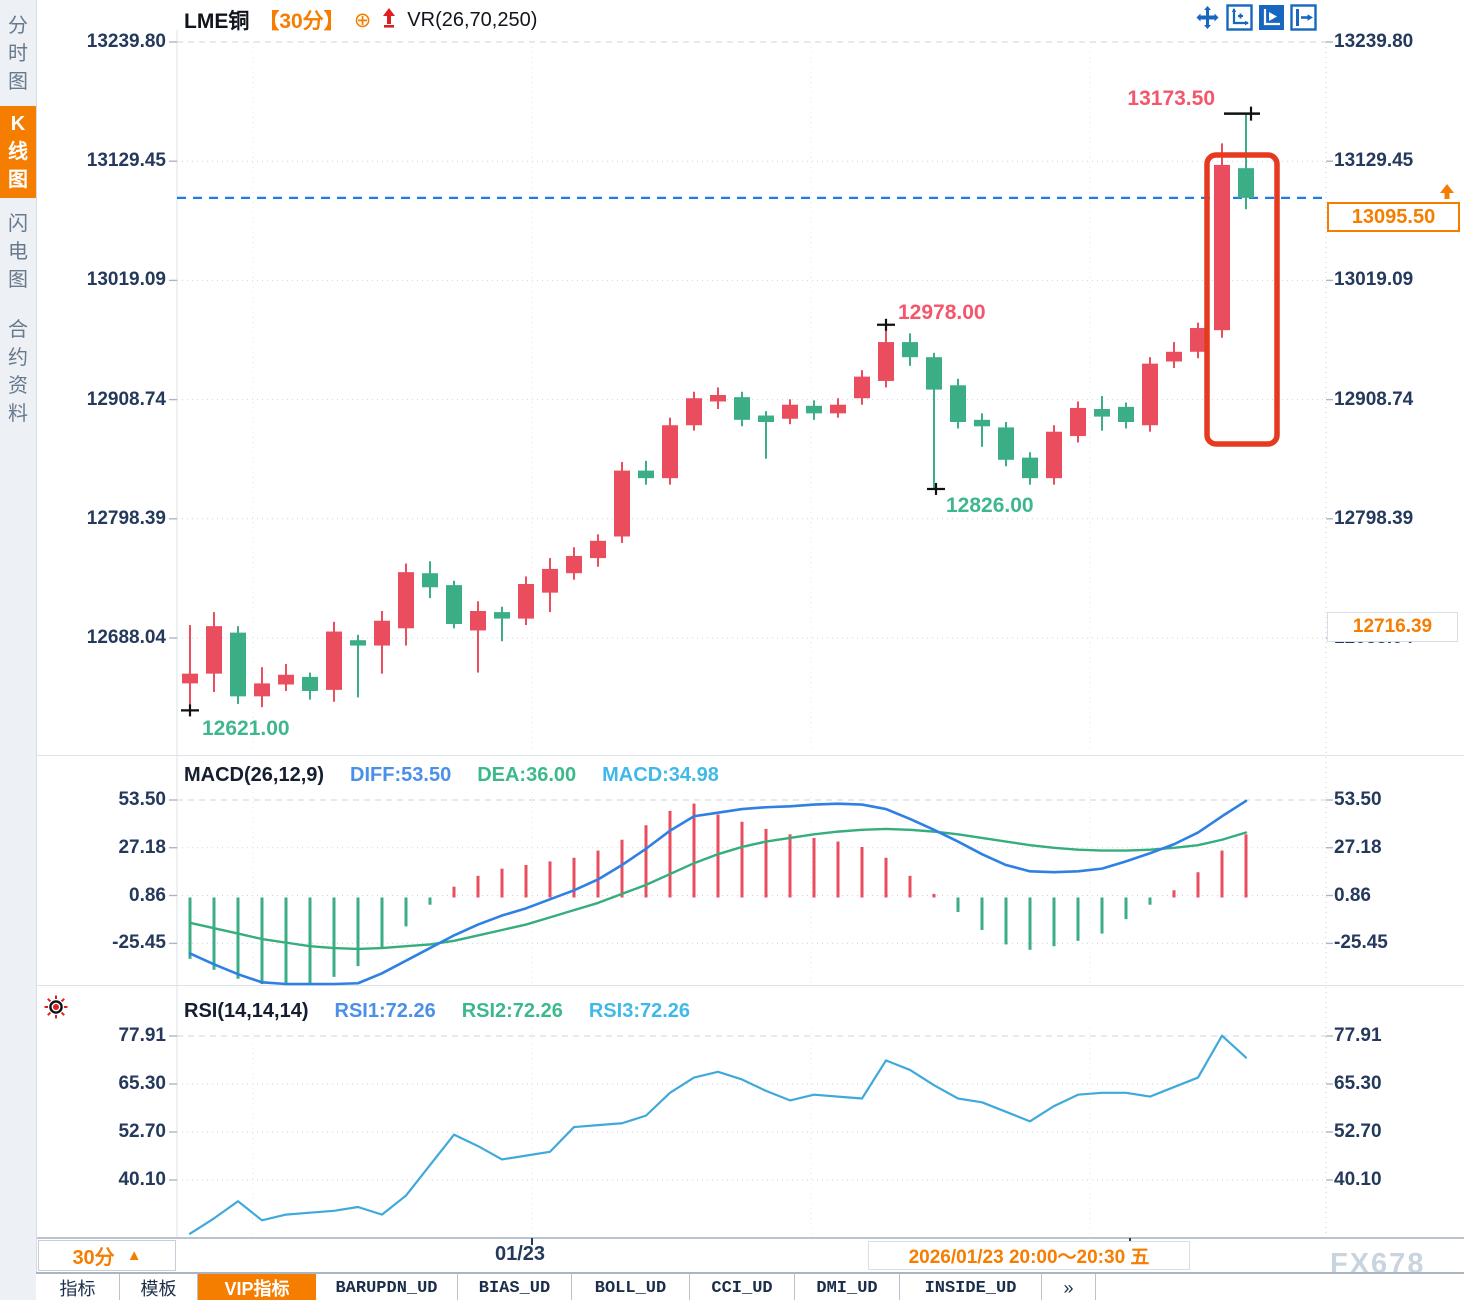 This screenshot has width=1464, height=1300. What do you see at coordinates (18, 330) in the screenshot?
I see `sidebar-item-char: 合` at bounding box center [18, 330].